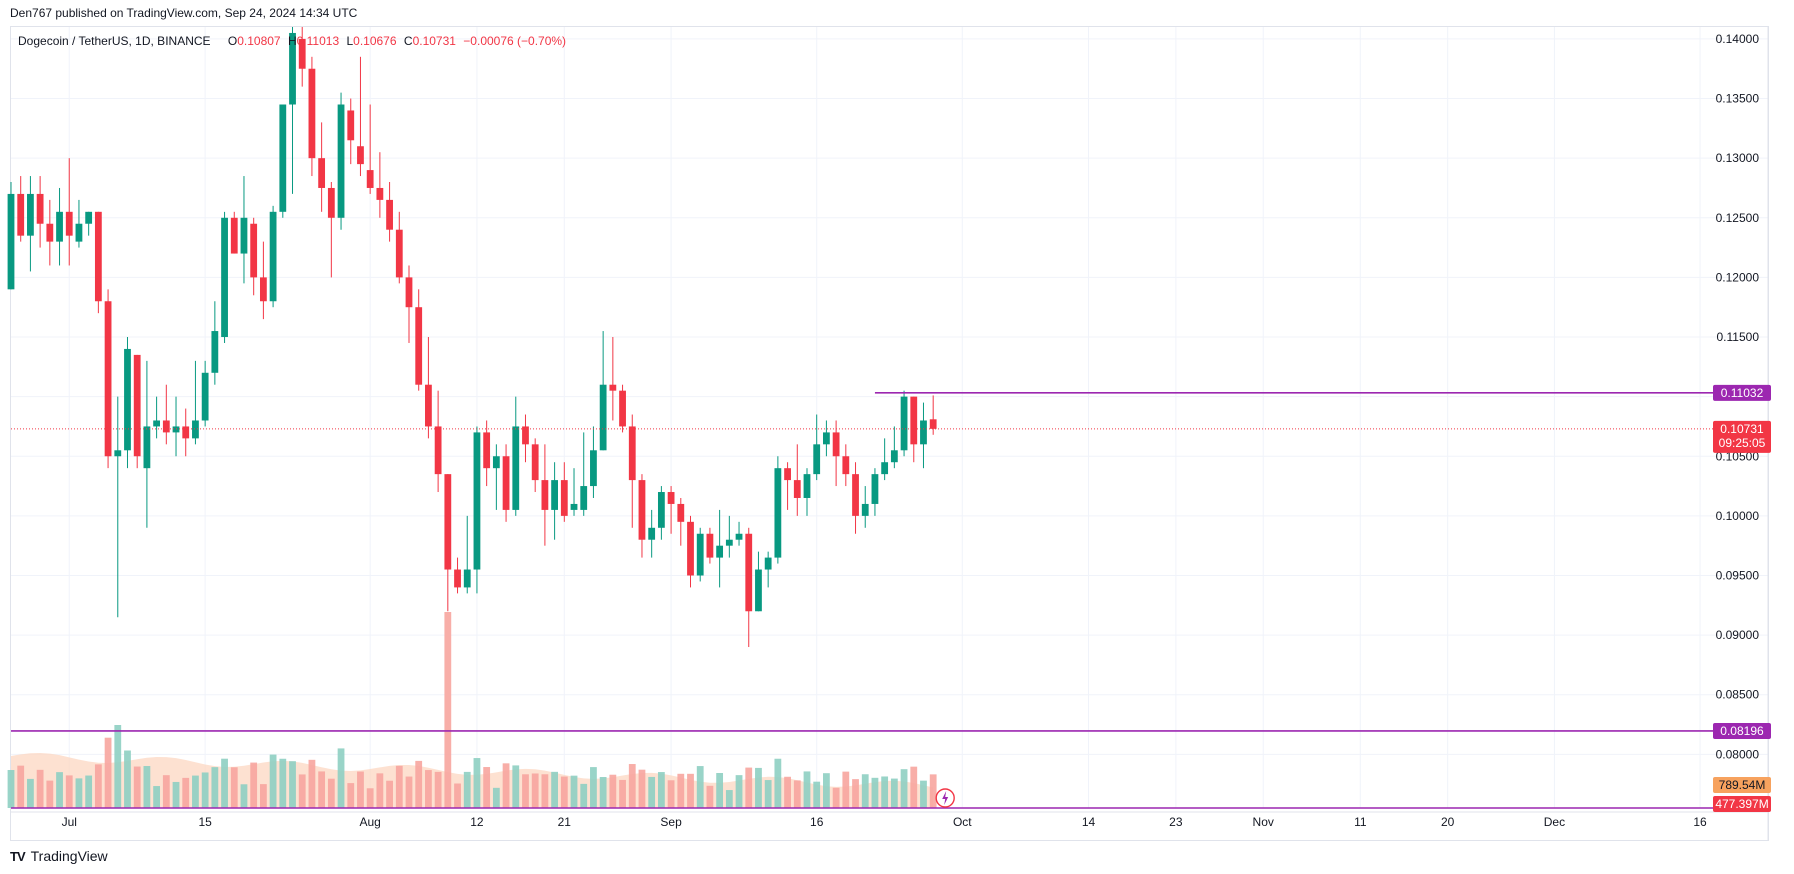 The image size is (1794, 874). What do you see at coordinates (1741, 804) in the screenshot?
I see `volume-ma-badge: 477.397M` at bounding box center [1741, 804].